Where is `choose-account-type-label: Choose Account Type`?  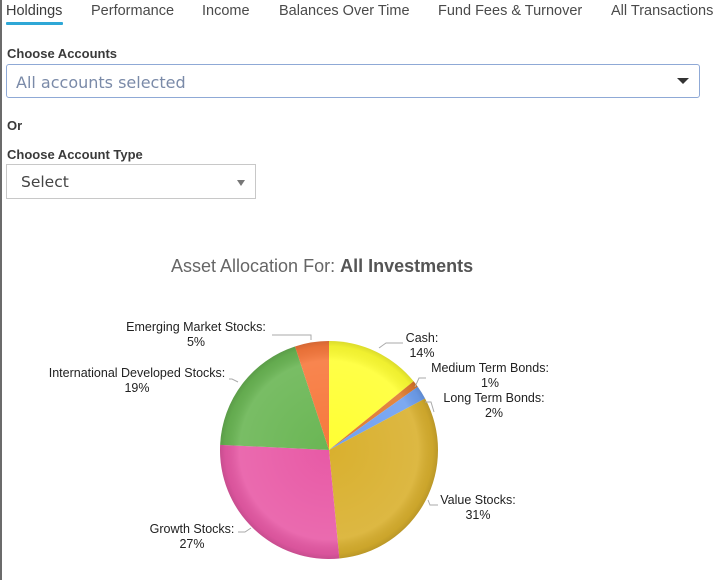 choose-account-type-label: Choose Account Type is located at coordinates (75, 154).